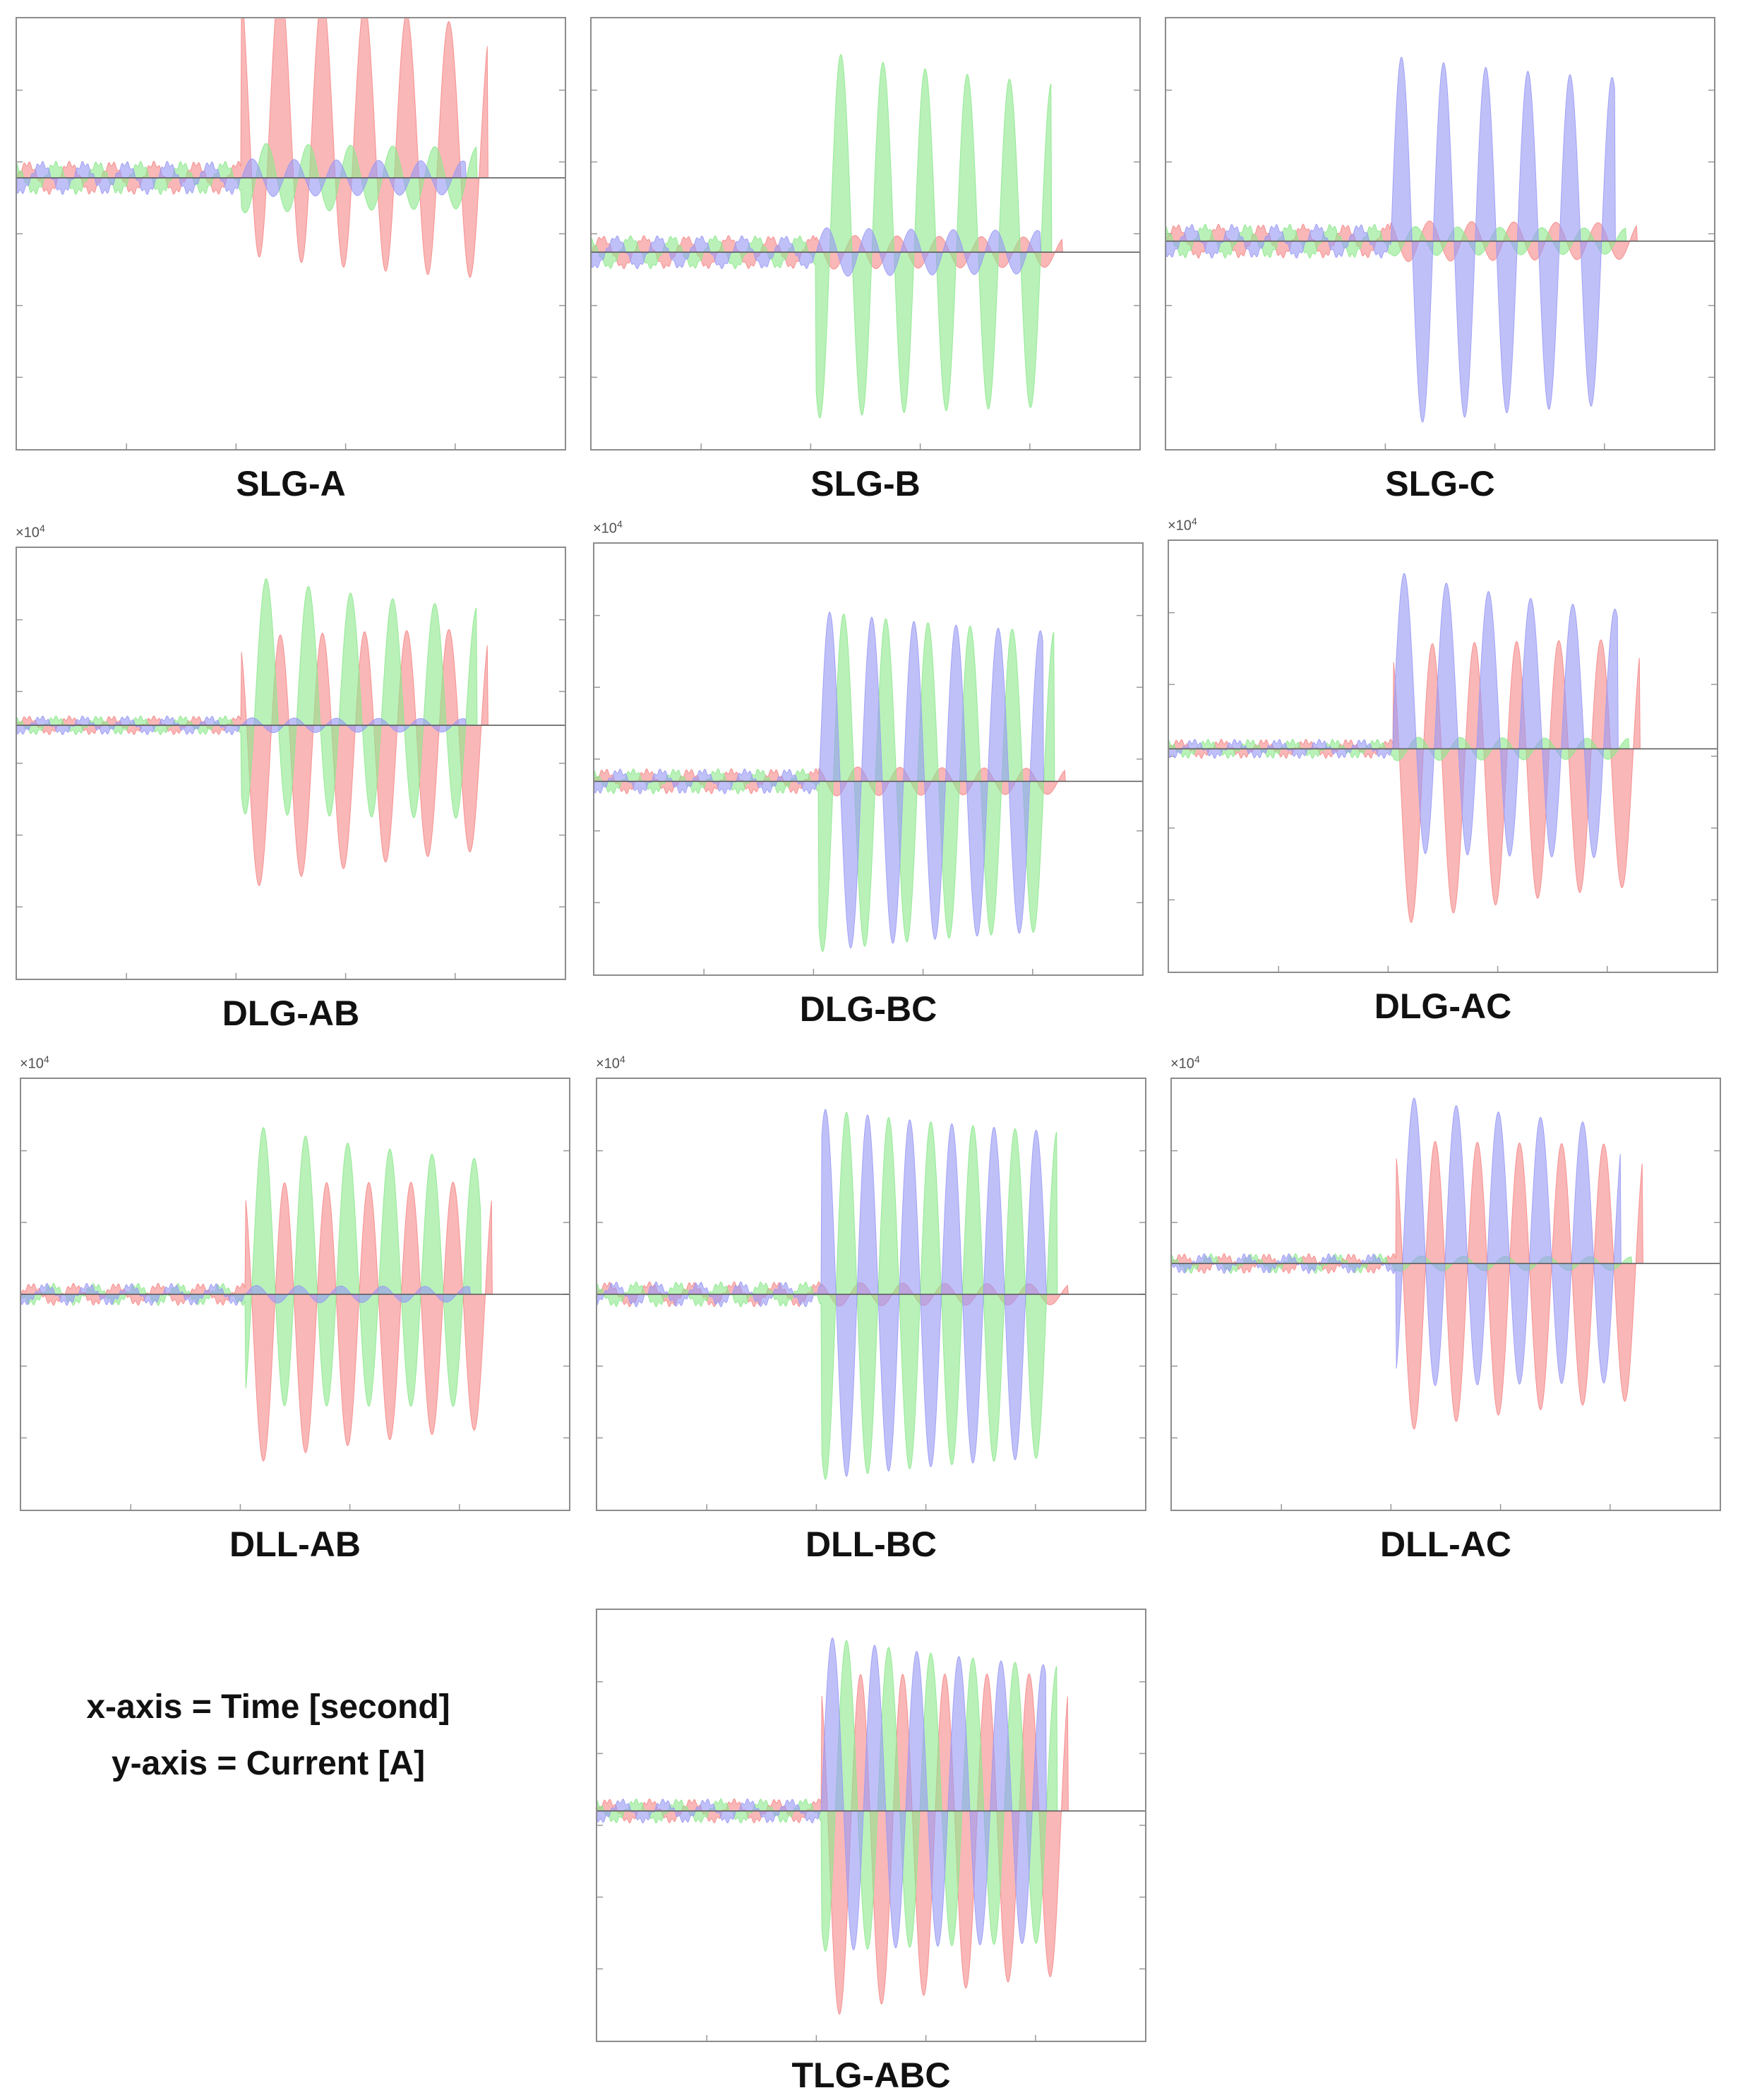 This screenshot has height=2100, width=1738. I want to click on panel-title: DLL-AB, so click(295, 1545).